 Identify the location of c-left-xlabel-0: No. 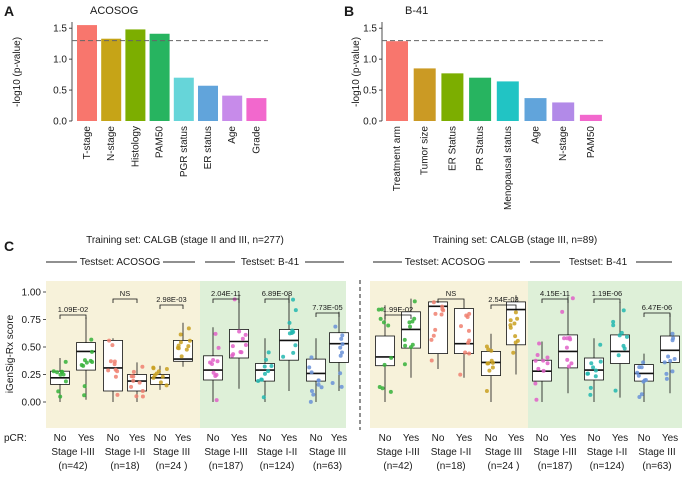
(60, 438).